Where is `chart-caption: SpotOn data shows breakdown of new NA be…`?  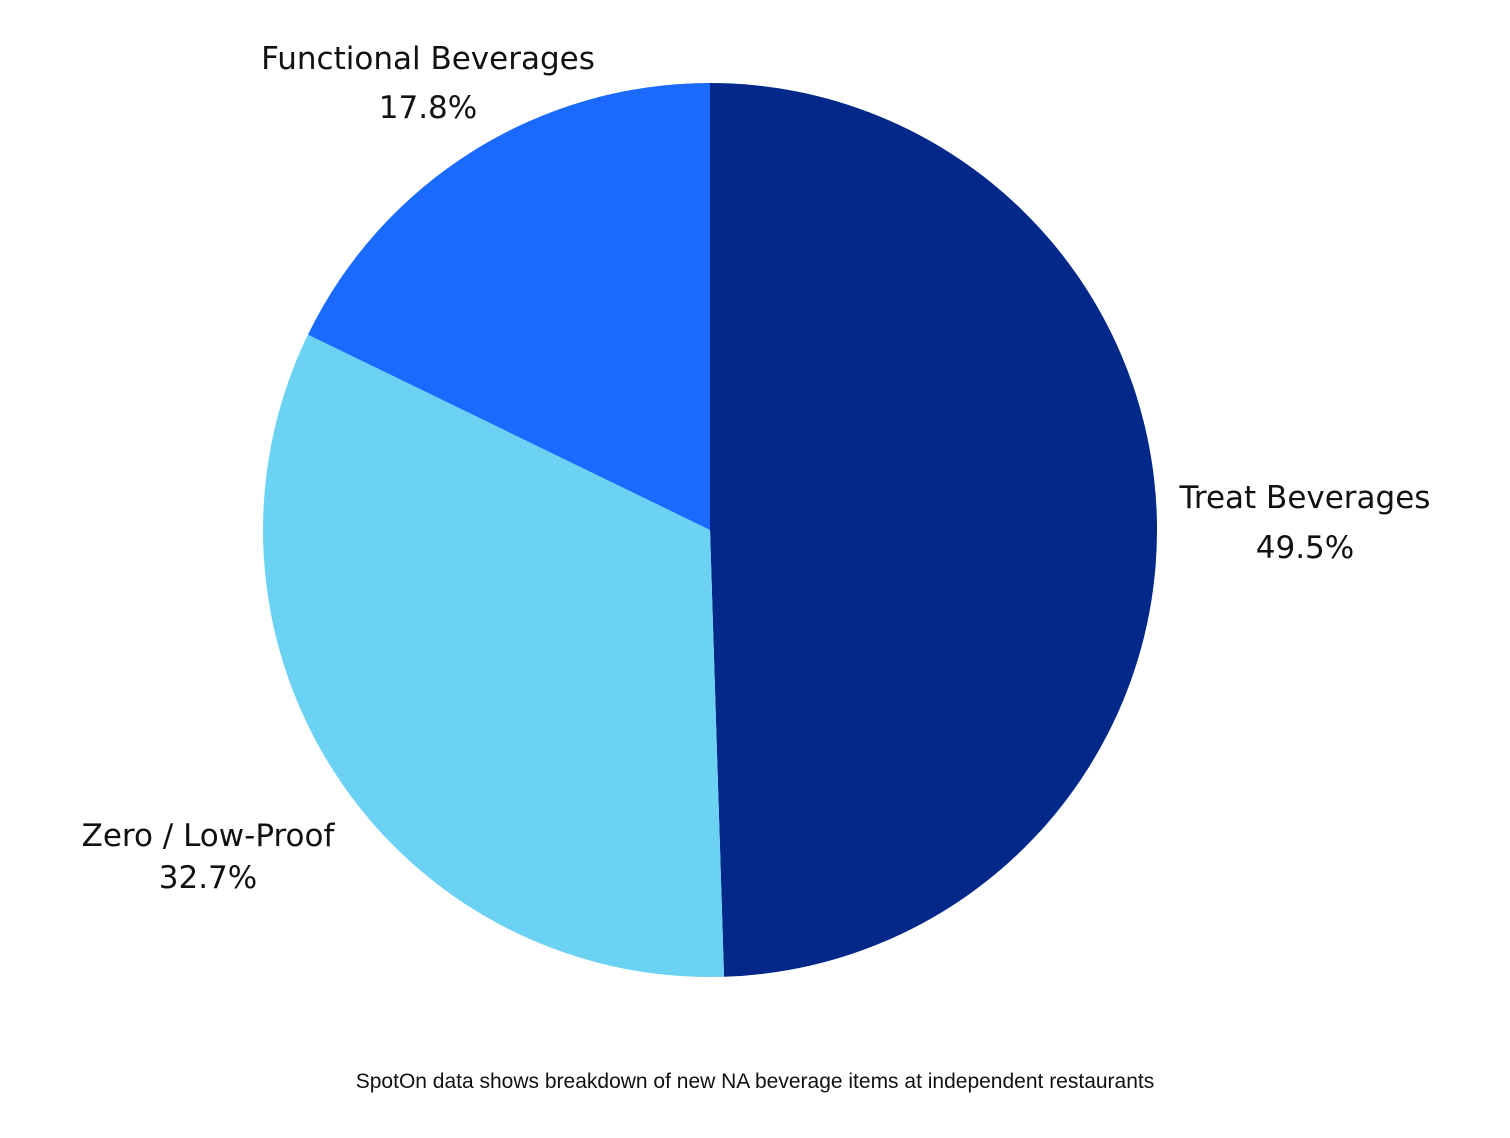
chart-caption: SpotOn data shows breakdown of new NA be… is located at coordinates (755, 1081).